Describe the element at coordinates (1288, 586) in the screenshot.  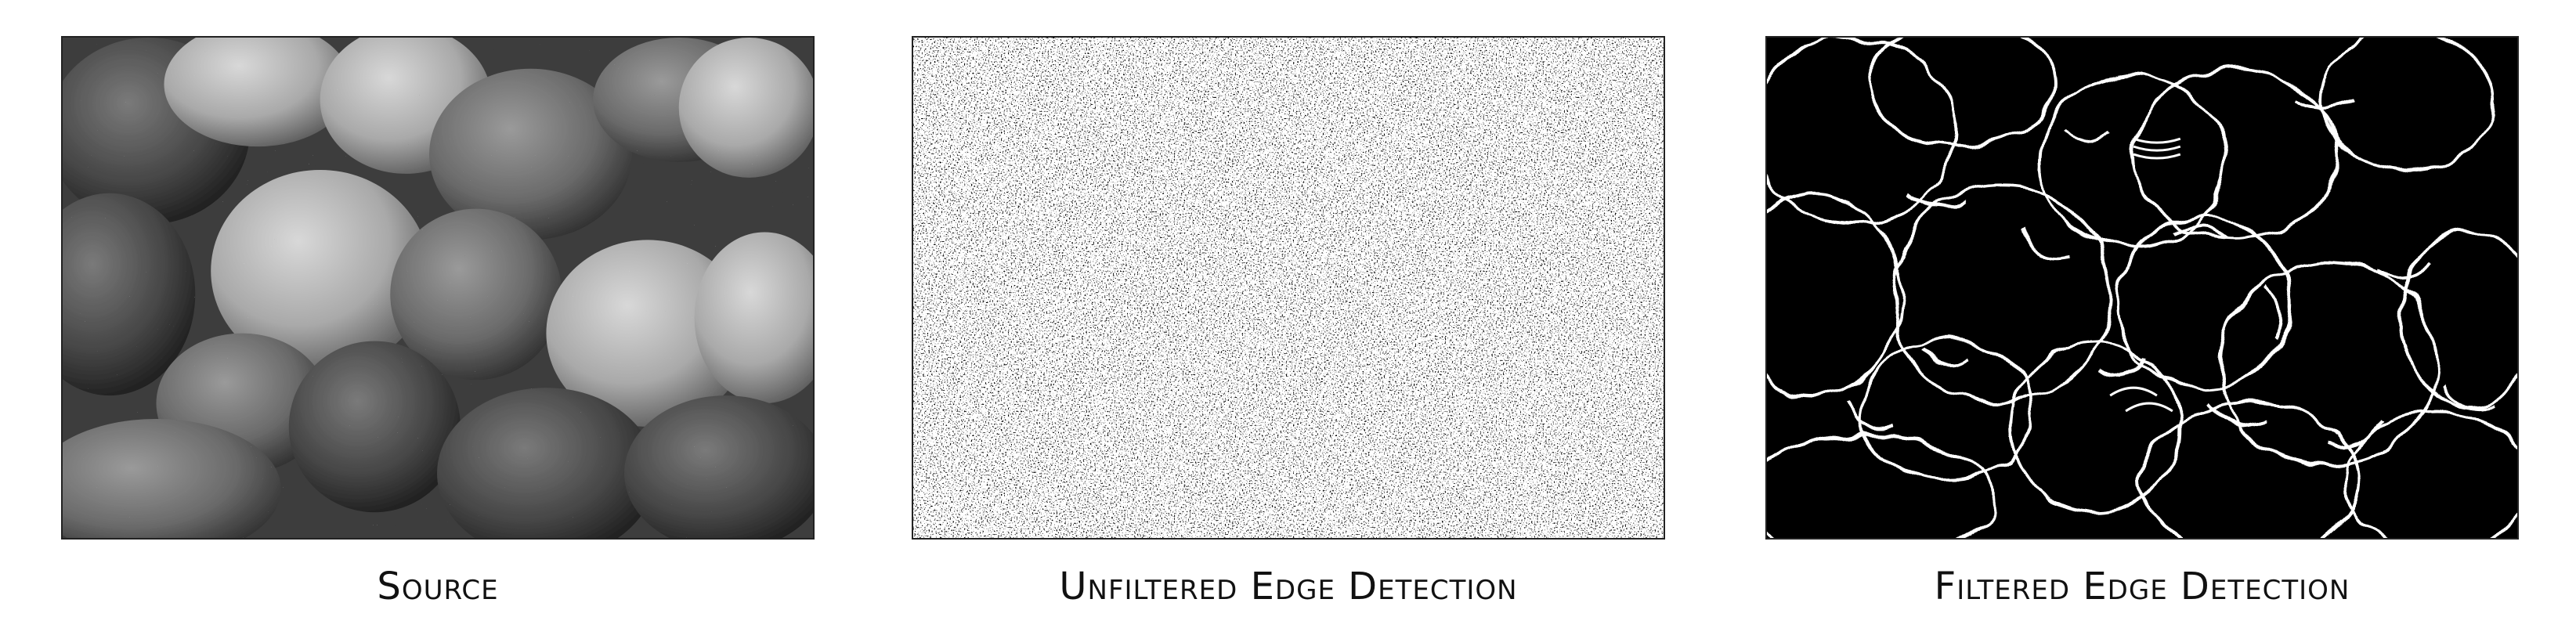
I see `unfiltered-caption: Unfiltered Edge Detection` at that location.